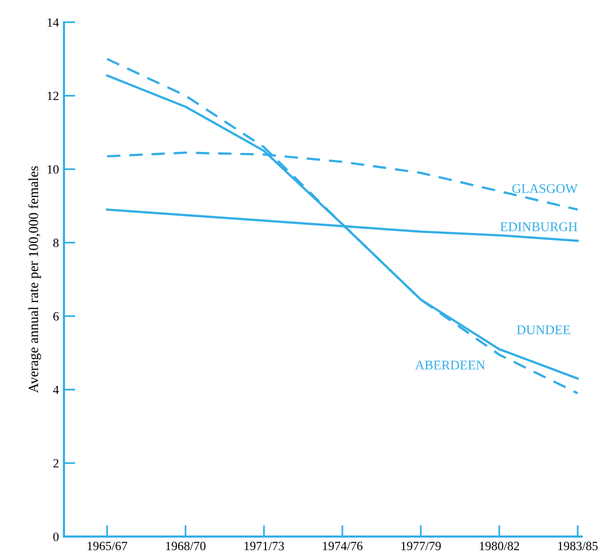 The image size is (609, 556). Describe the element at coordinates (539, 227) in the screenshot. I see `series-label: EDINBURGH` at that location.